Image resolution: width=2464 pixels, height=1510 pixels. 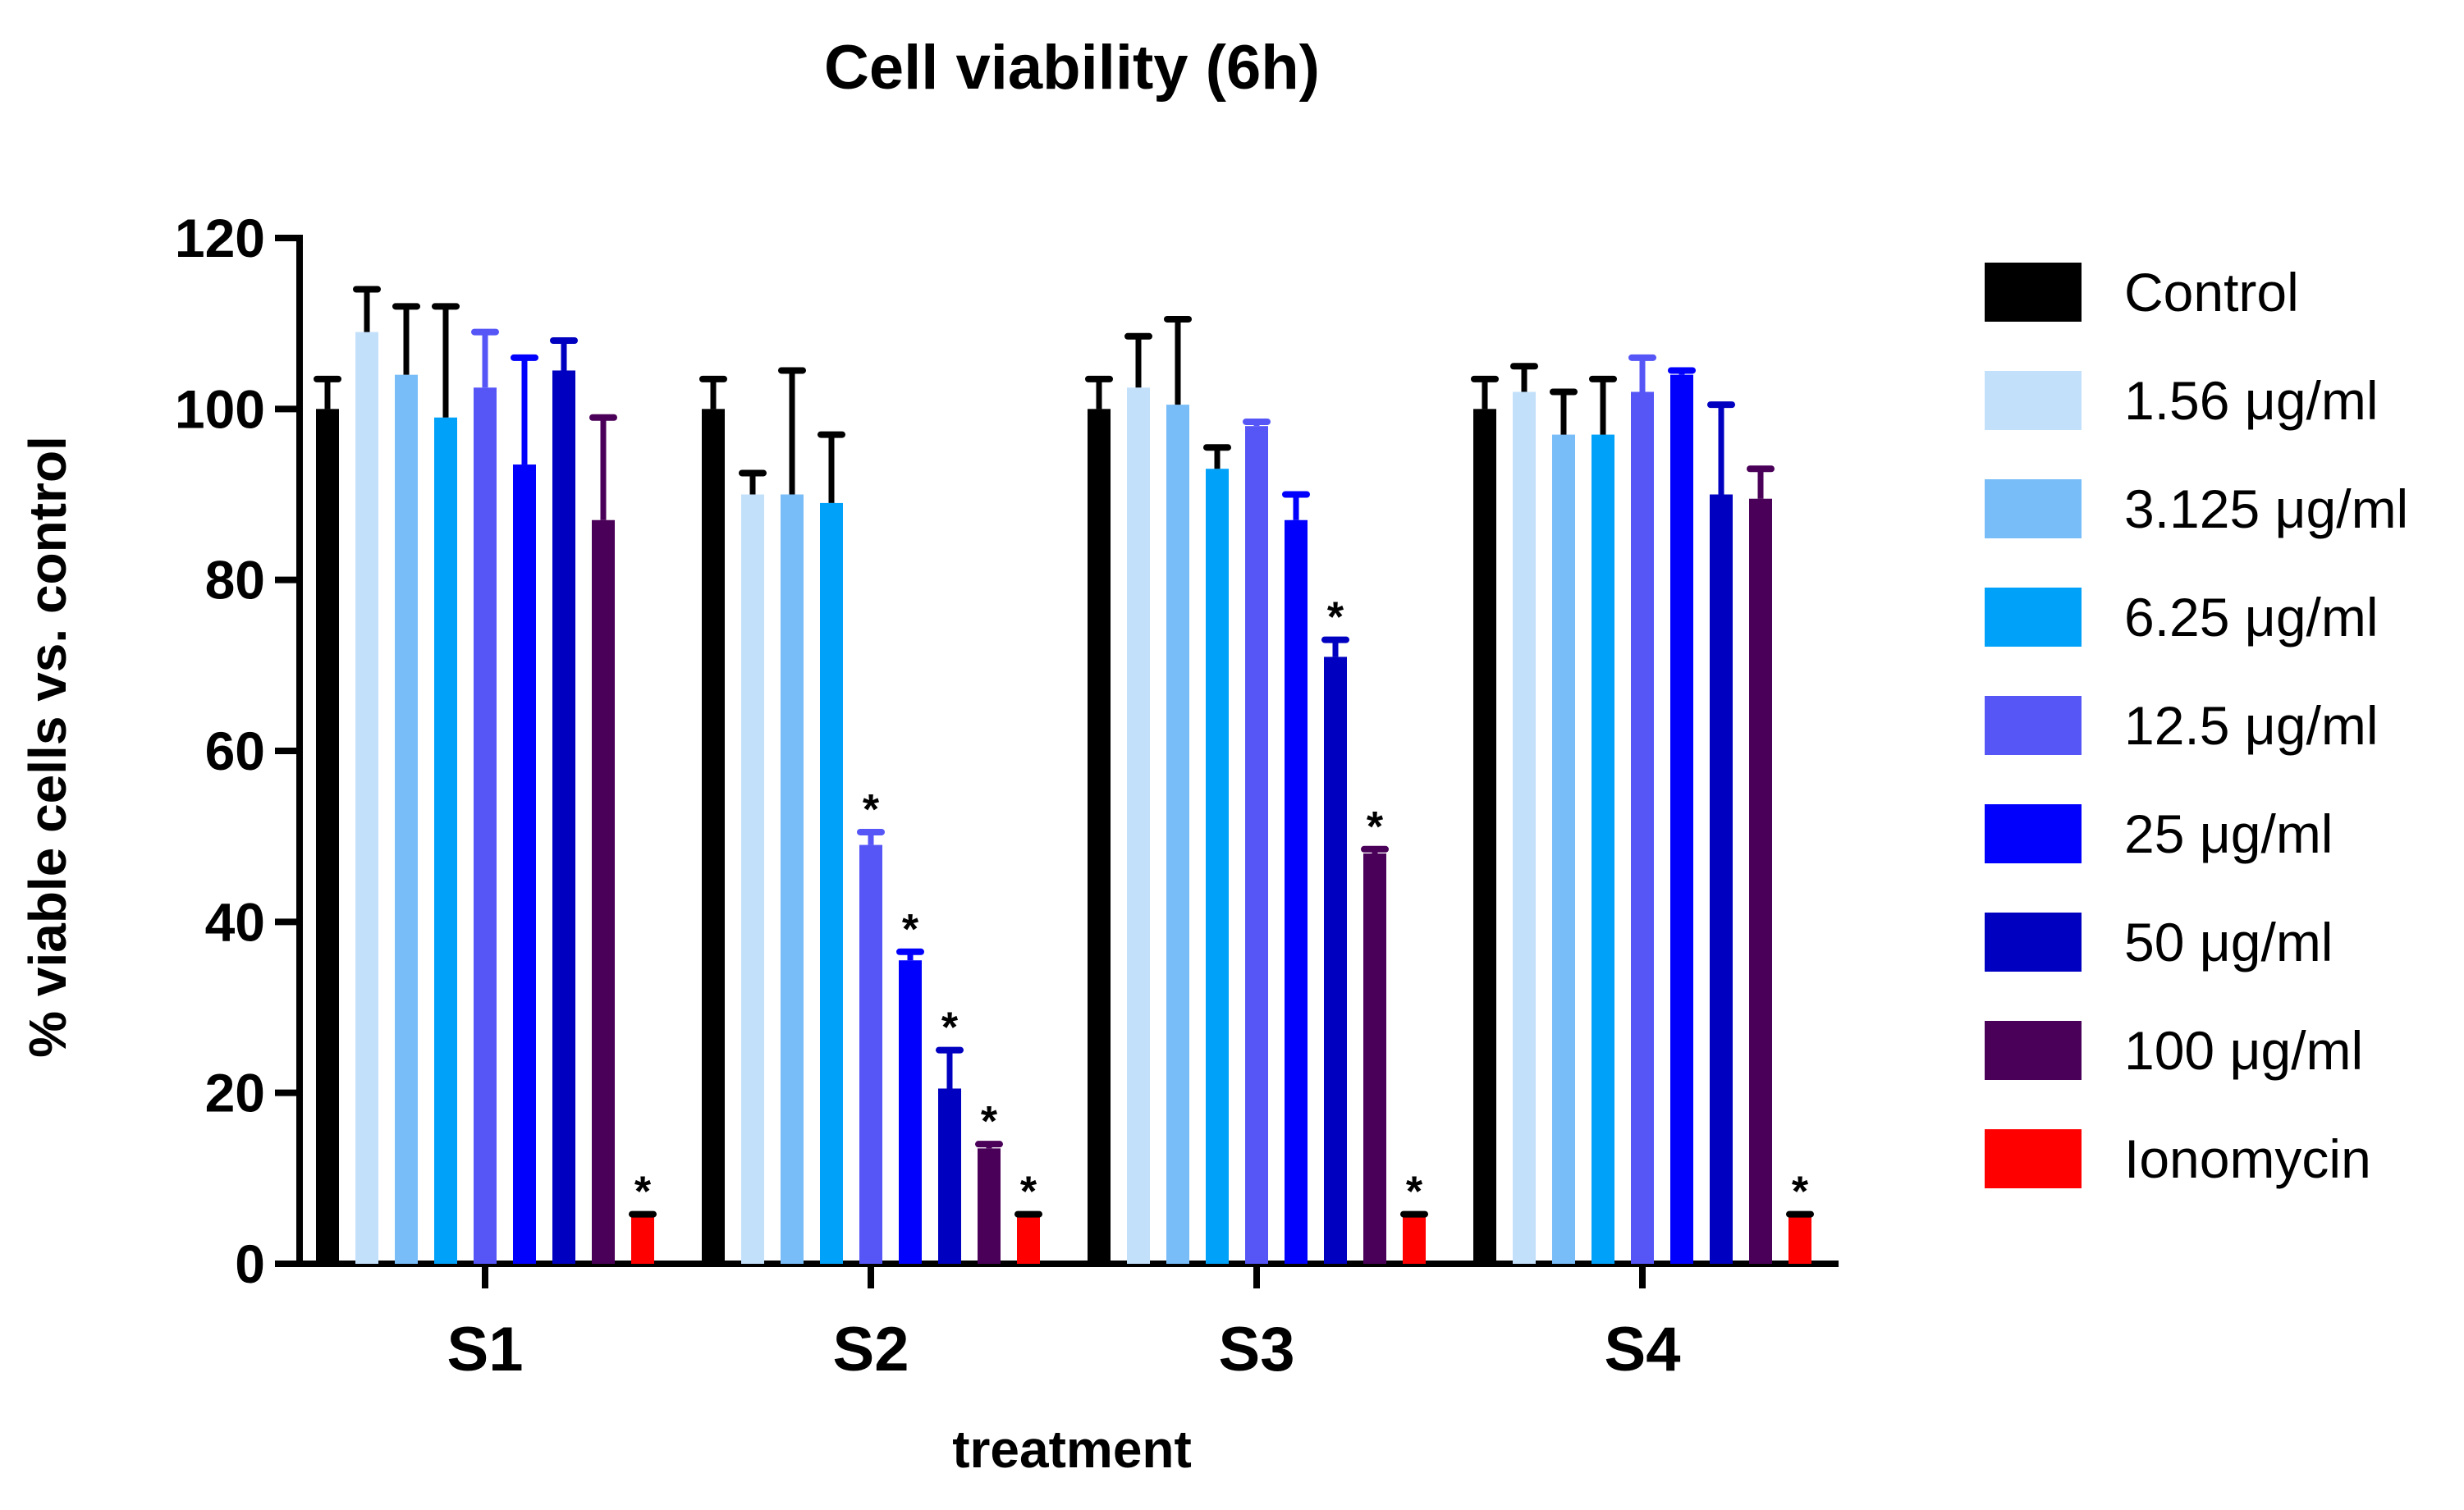 What do you see at coordinates (235, 580) in the screenshot?
I see `y-tick-label: 80` at bounding box center [235, 580].